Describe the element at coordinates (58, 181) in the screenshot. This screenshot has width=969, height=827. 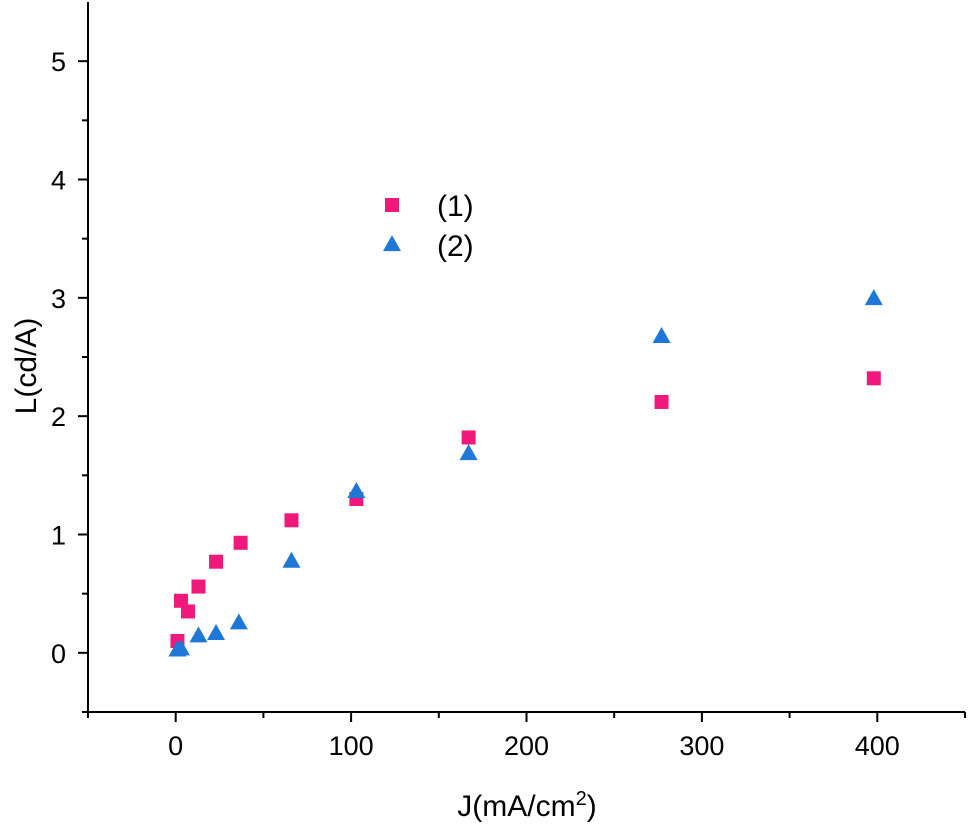
I see `y-tick-label: 4` at that location.